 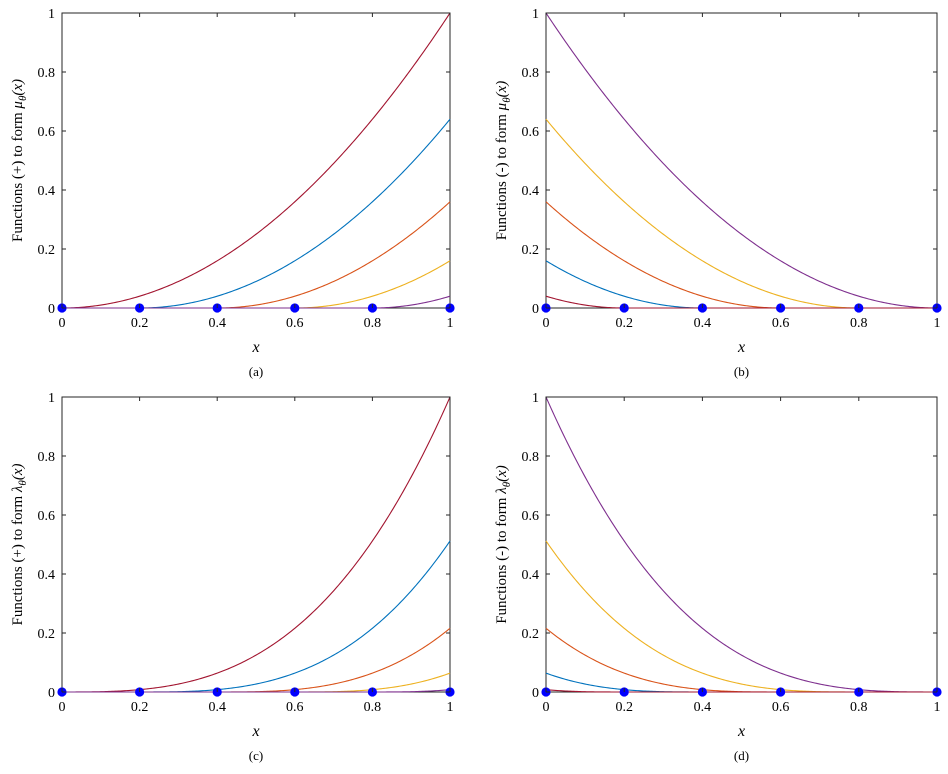 I want to click on panel-caption: (d), so click(x=741, y=755).